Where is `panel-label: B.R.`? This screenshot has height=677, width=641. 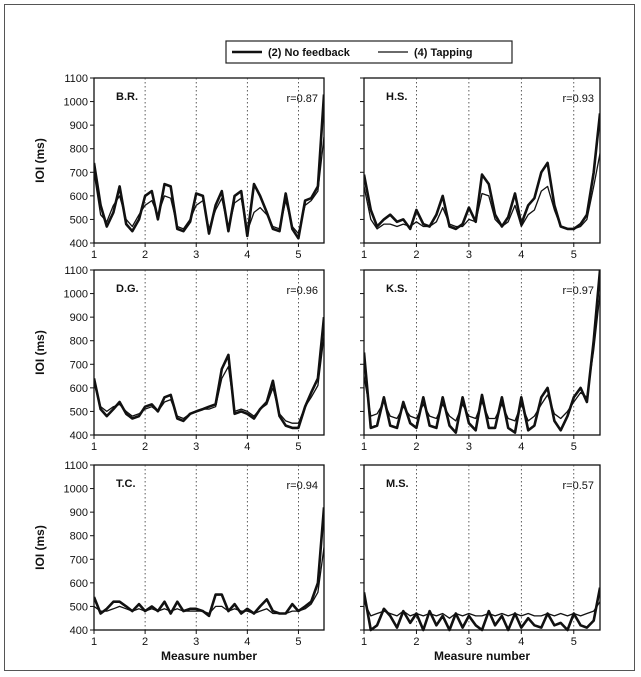 panel-label: B.R. is located at coordinates (127, 97).